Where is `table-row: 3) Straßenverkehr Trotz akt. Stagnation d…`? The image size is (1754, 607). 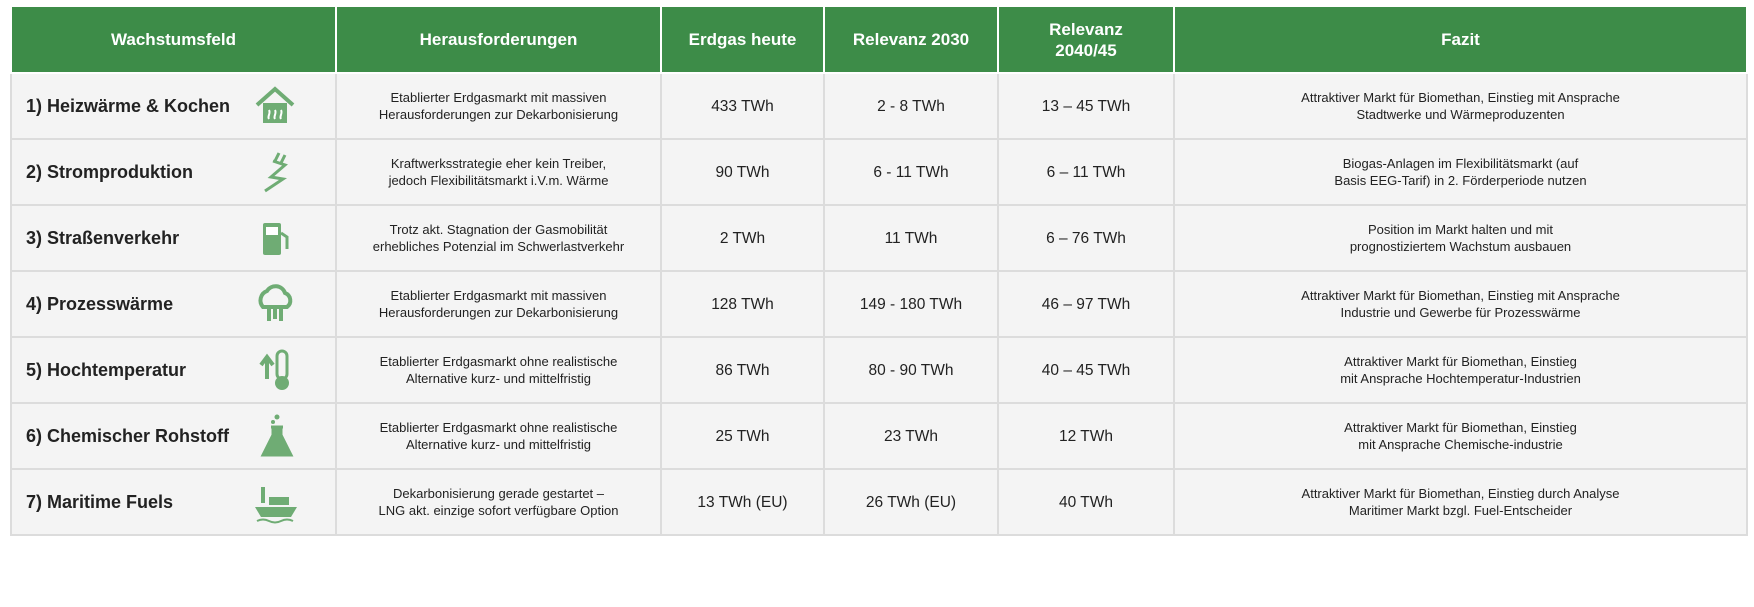
table-row: 3) Straßenverkehr Trotz akt. Stagnation d… is located at coordinates (879, 238).